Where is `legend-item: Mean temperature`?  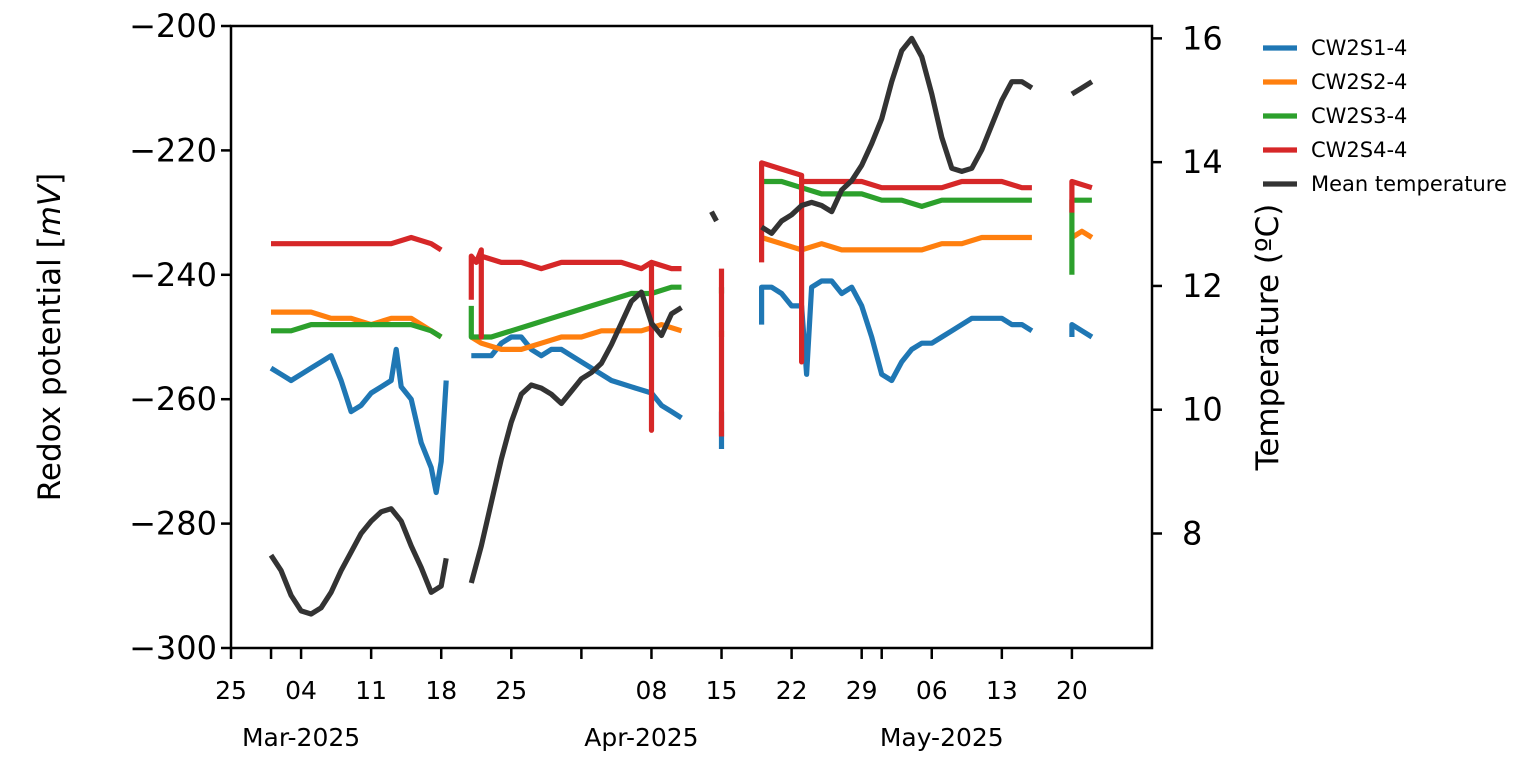 legend-item: Mean temperature is located at coordinates (1385, 184).